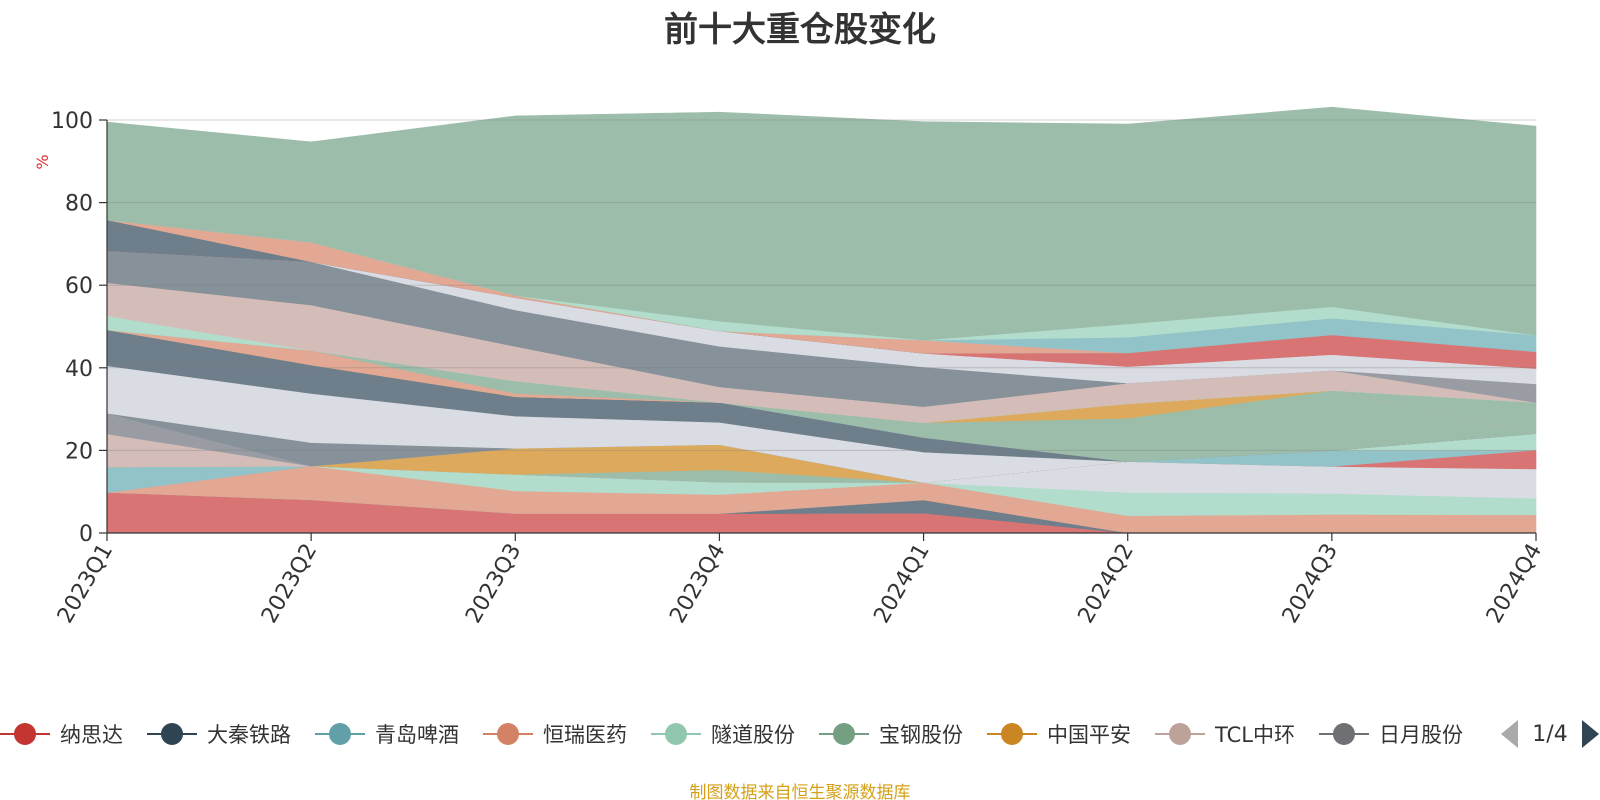 The width and height of the screenshot is (1600, 800). Describe the element at coordinates (72, 121) in the screenshot. I see `y-tick-label: 100` at that location.